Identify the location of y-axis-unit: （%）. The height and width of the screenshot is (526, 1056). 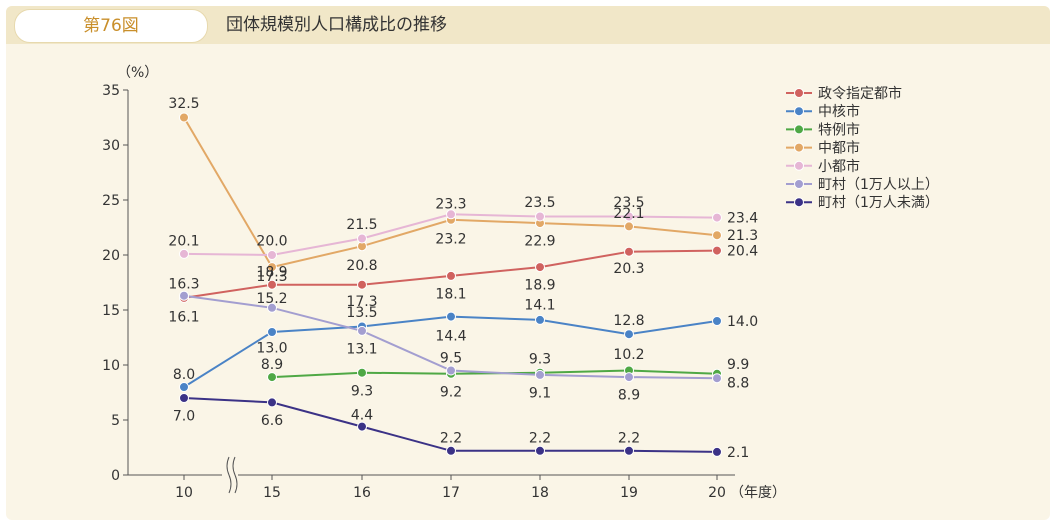
(137, 73).